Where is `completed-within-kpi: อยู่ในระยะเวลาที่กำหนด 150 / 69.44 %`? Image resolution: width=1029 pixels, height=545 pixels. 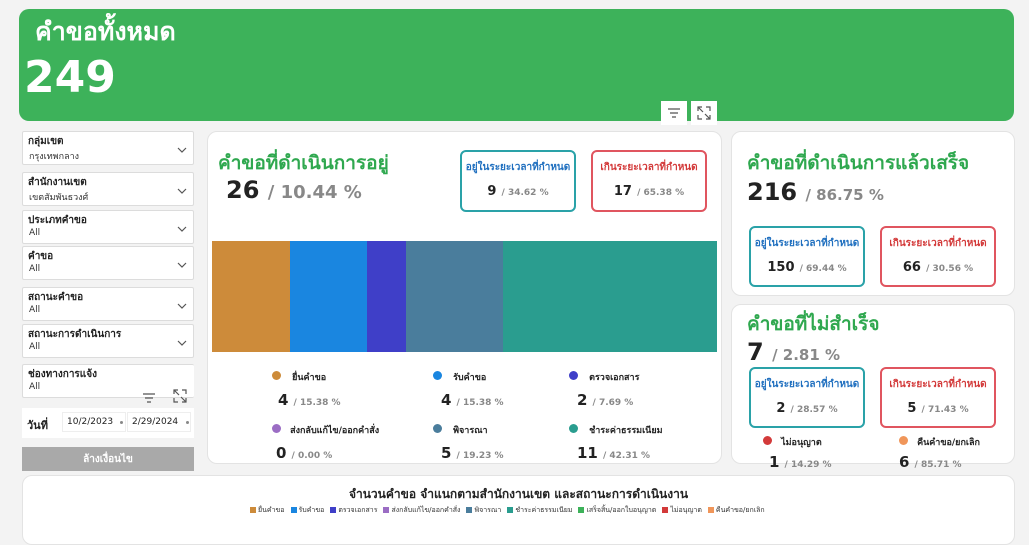 completed-within-kpi: อยู่ในระยะเวลาที่กำหนด 150 / 69.44 % is located at coordinates (807, 256).